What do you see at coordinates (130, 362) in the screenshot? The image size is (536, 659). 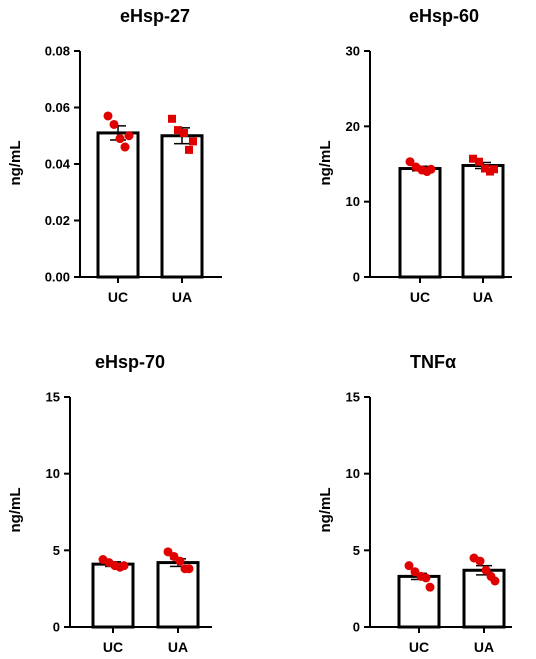 I see `chart-title: eHsp-70` at bounding box center [130, 362].